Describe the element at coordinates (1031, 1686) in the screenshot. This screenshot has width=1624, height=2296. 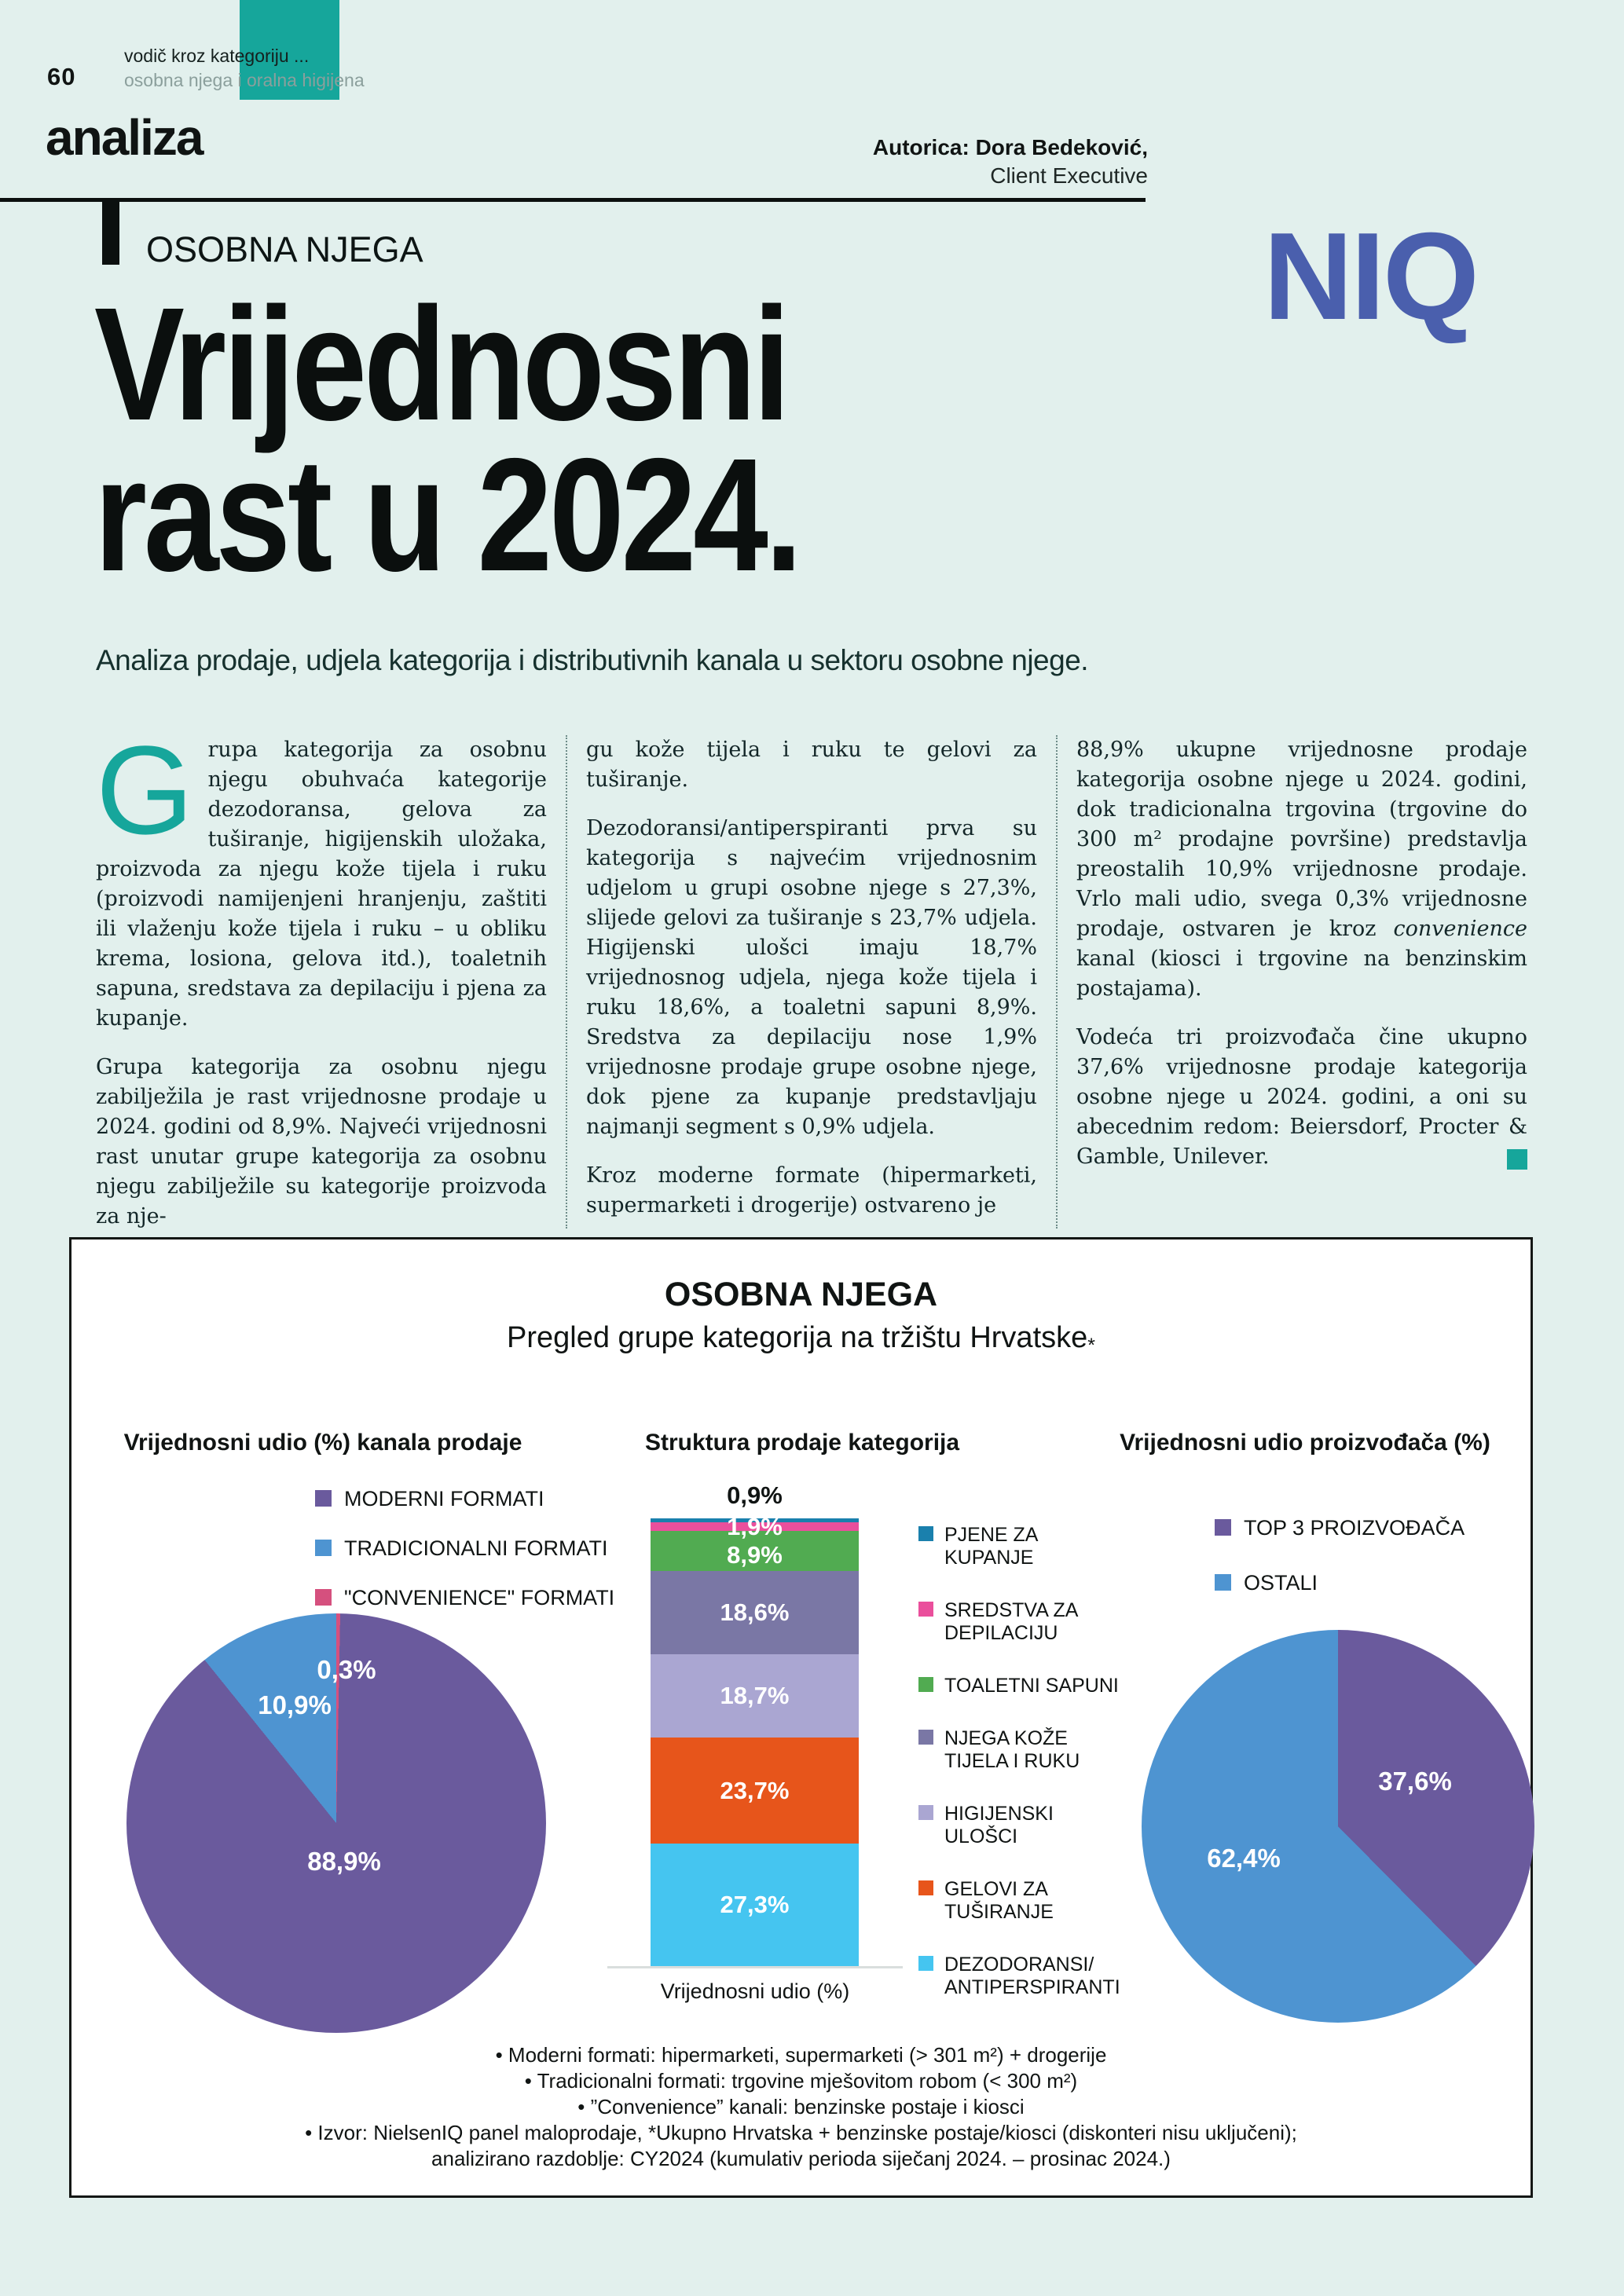
I see `legend-label: TOALETNI SAPUNI` at that location.